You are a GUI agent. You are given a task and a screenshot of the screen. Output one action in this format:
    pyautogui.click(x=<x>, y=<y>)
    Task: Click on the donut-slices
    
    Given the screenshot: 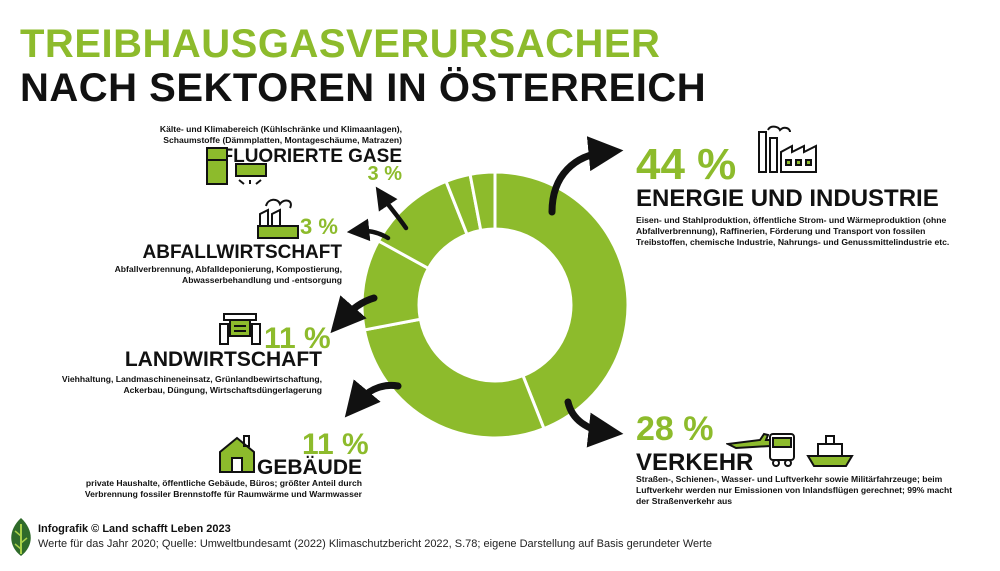 What is the action you would take?
    pyautogui.click(x=495, y=305)
    